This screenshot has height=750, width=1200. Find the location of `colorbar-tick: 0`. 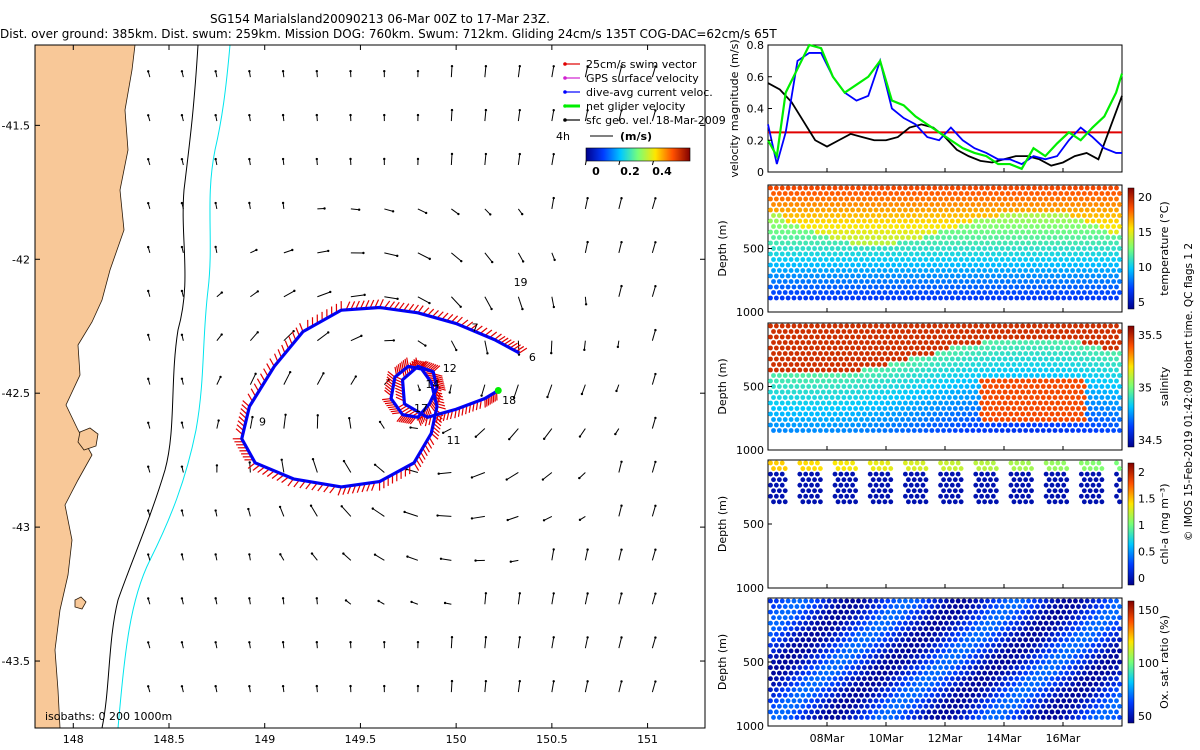

colorbar-tick: 0 is located at coordinates (1141, 578).